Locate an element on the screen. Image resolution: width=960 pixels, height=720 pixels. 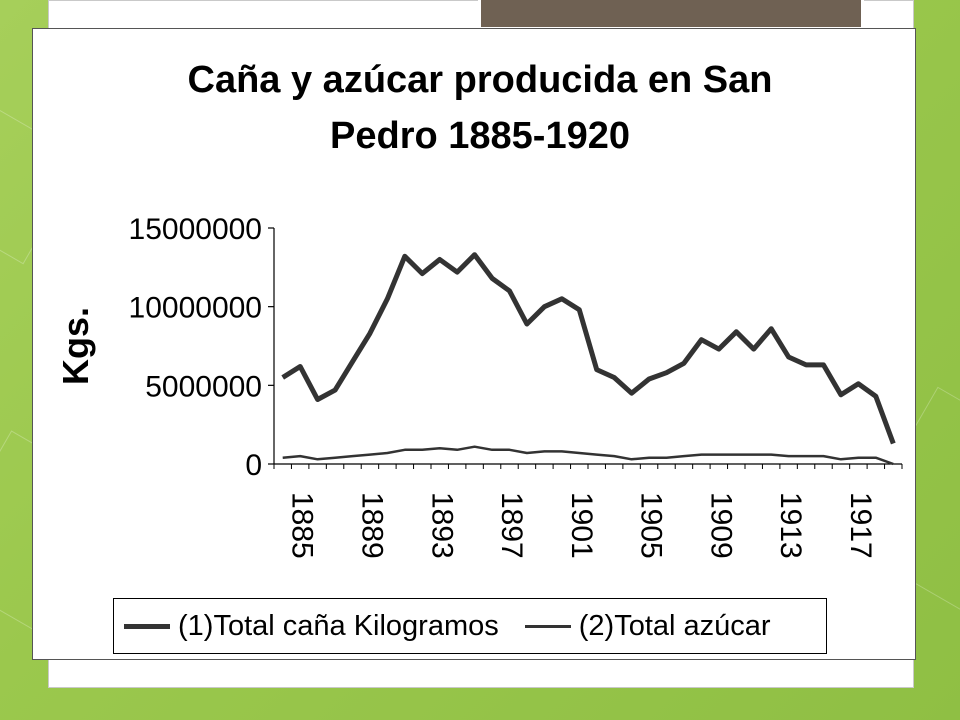
legend-label-series-2: (2)Total azúcar is located at coordinates (674, 625).